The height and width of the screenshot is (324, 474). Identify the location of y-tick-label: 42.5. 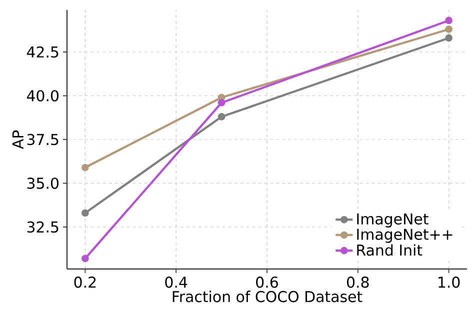
(42, 52).